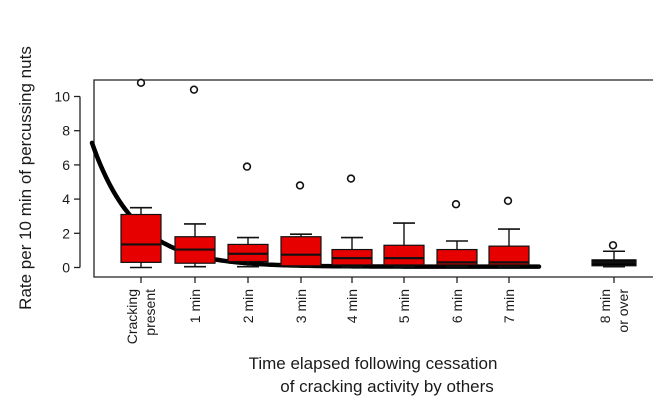  I want to click on x-category-label: 6 min, so click(457, 306).